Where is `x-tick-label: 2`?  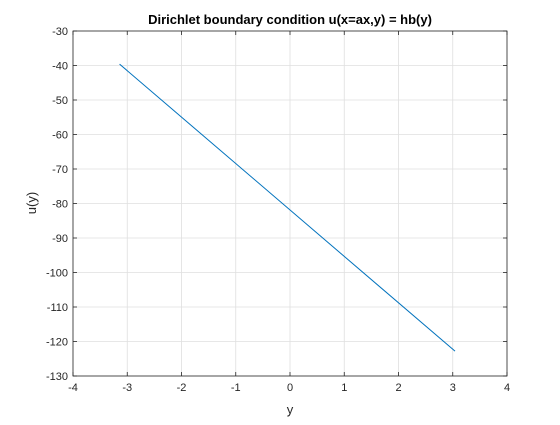 x-tick-label: 2 is located at coordinates (398, 388).